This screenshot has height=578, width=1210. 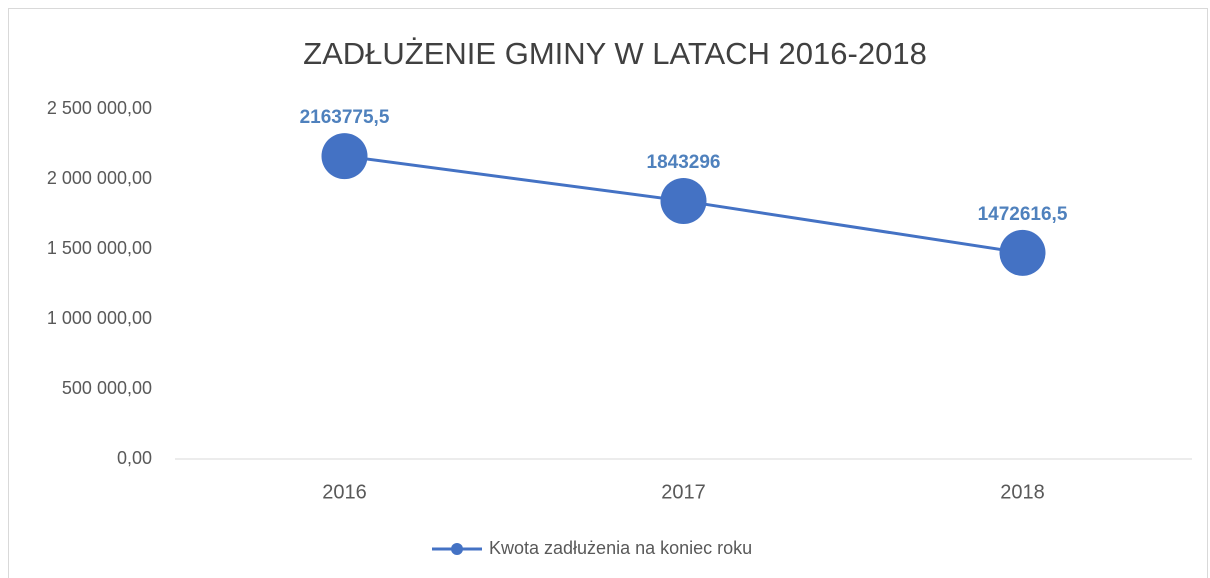 I want to click on legend-marker, so click(x=457, y=549).